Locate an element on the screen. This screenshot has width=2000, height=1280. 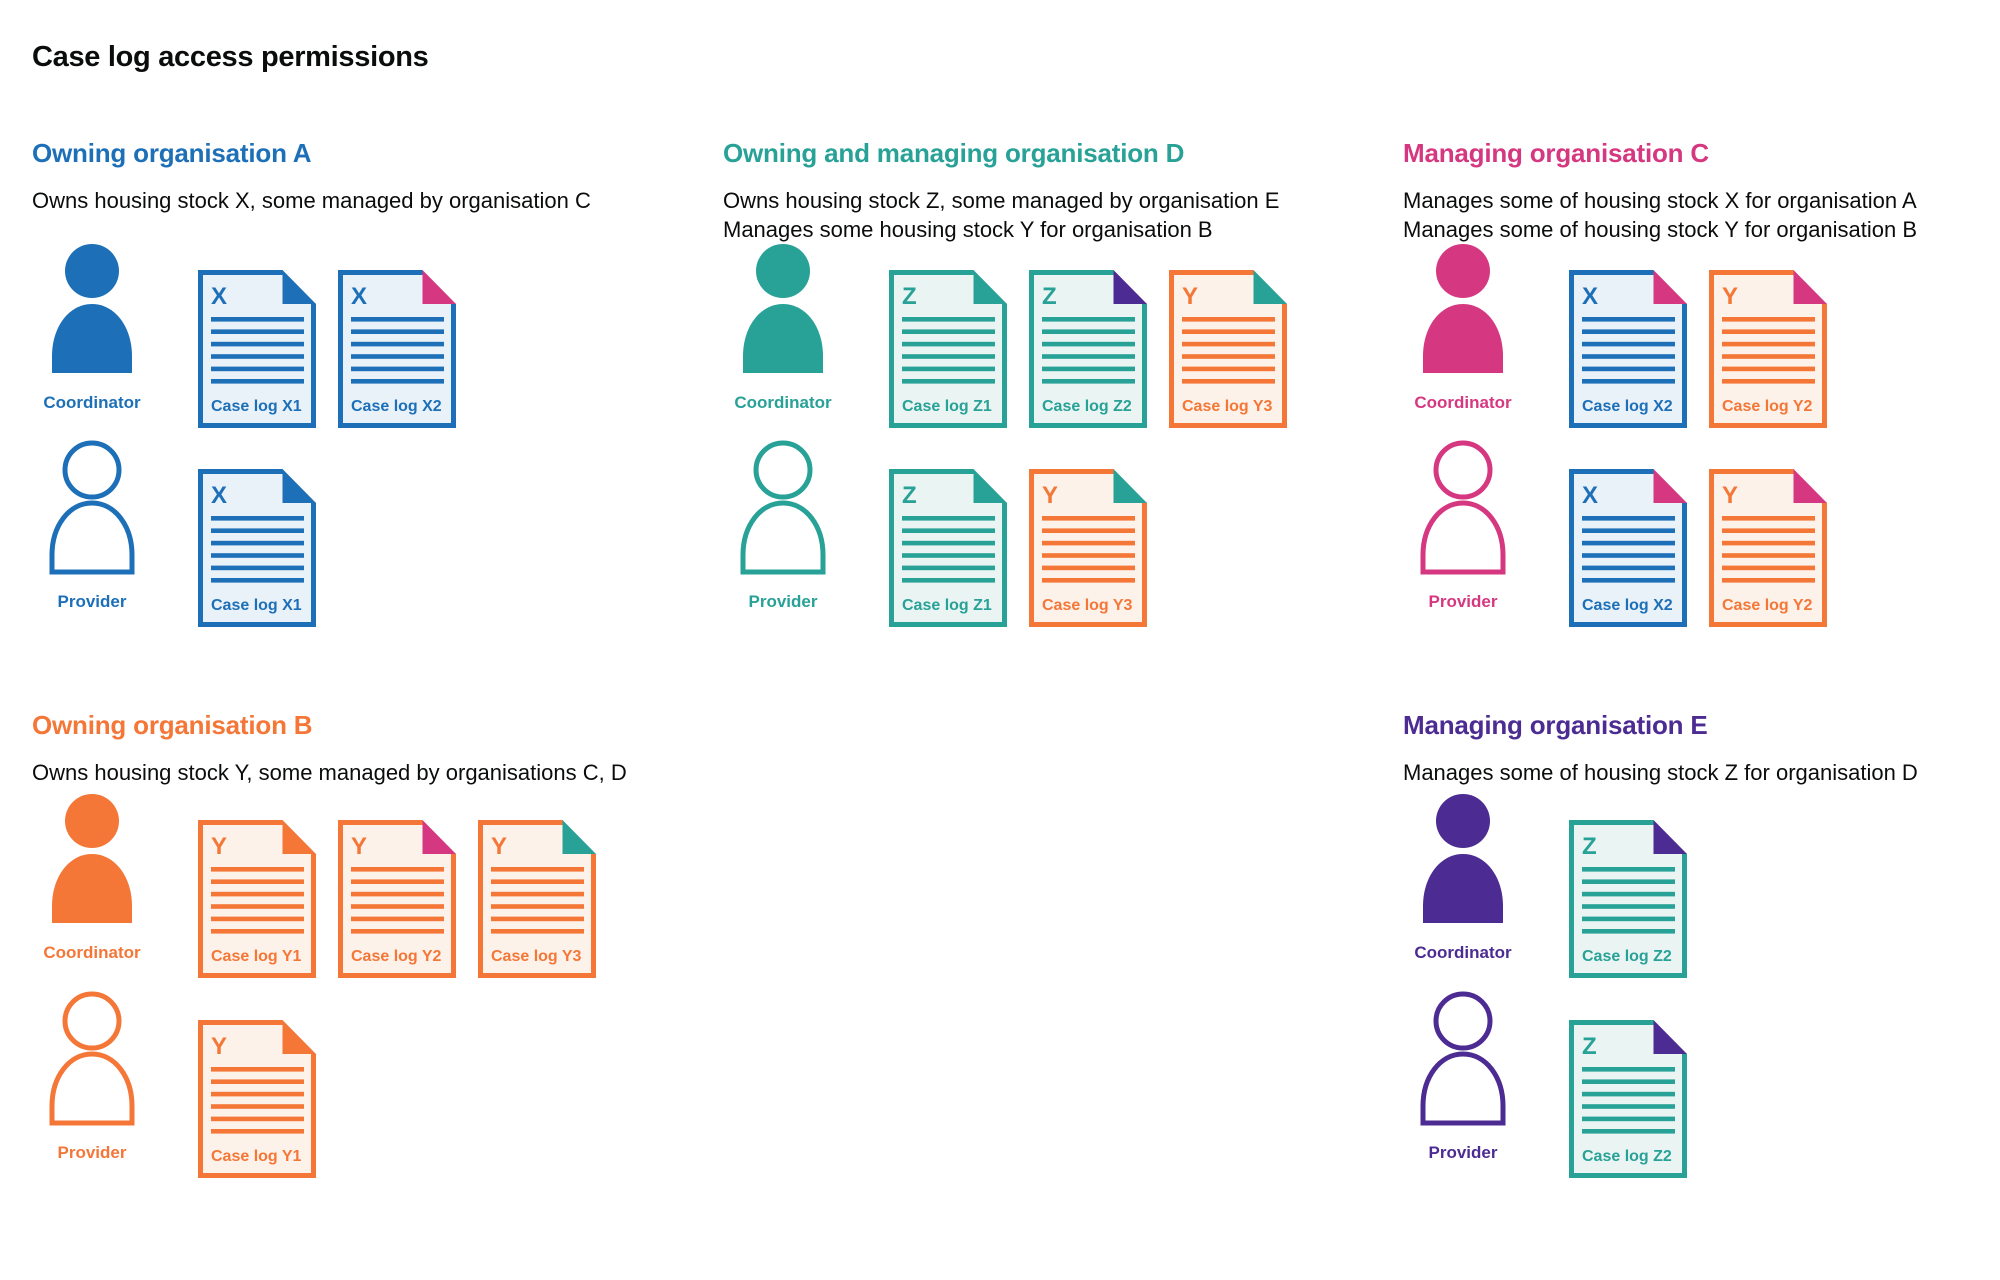
org-a-coordinator-row: Coordinator X Case log X1 X Case log X2 is located at coordinates (255, 334).